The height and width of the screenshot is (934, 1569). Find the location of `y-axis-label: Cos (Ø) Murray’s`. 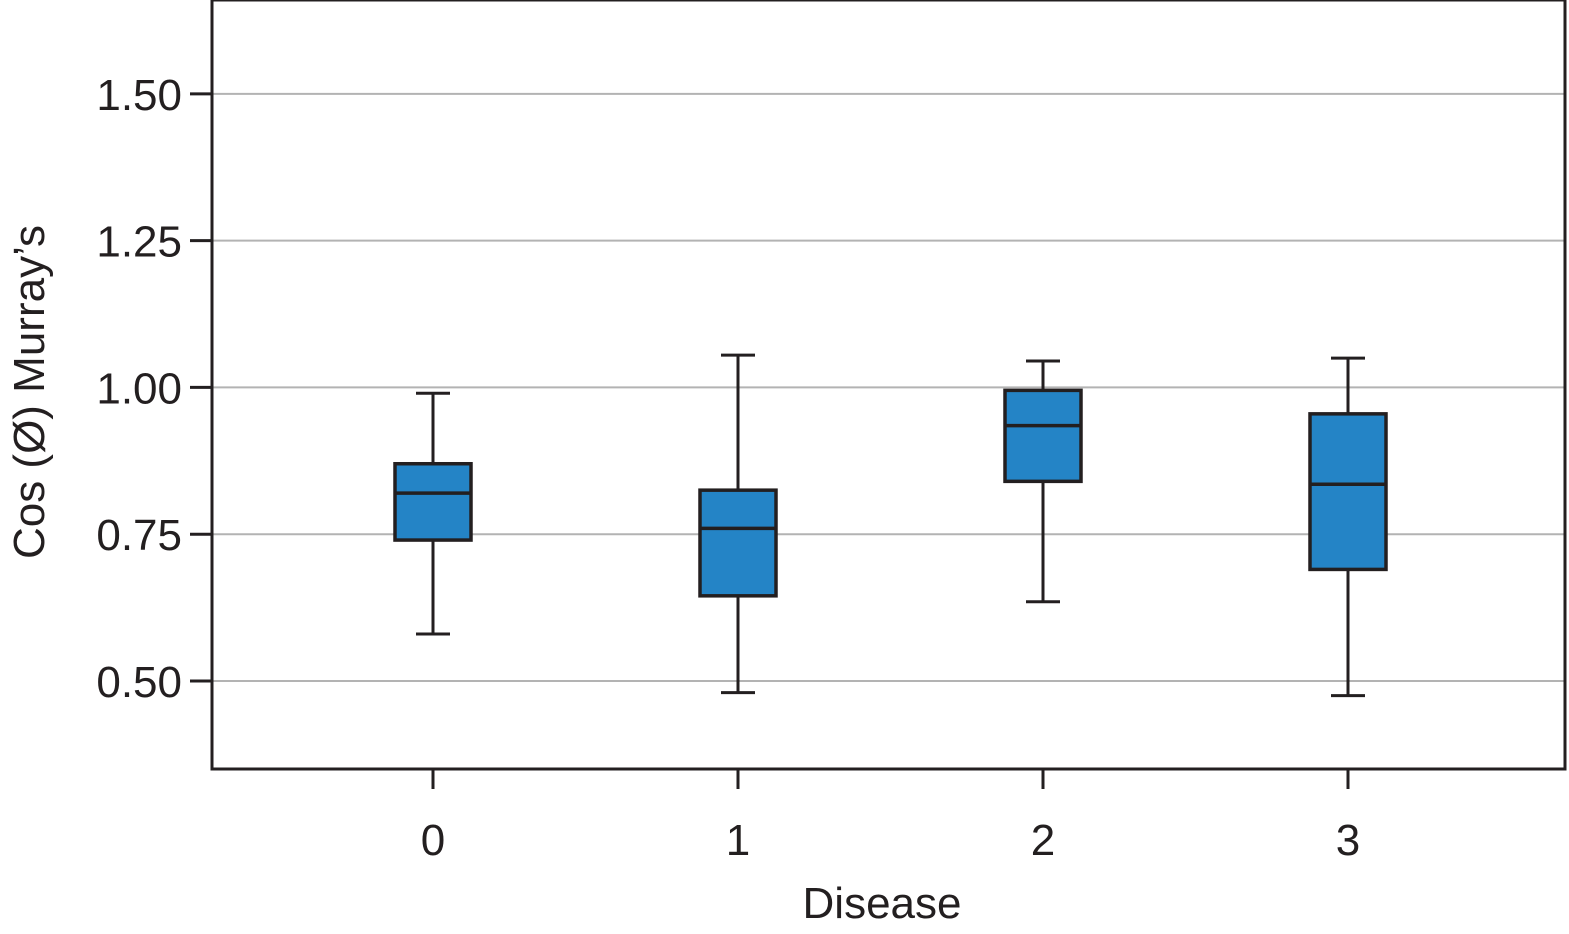

y-axis-label: Cos (Ø) Murray’s is located at coordinates (29, 392).